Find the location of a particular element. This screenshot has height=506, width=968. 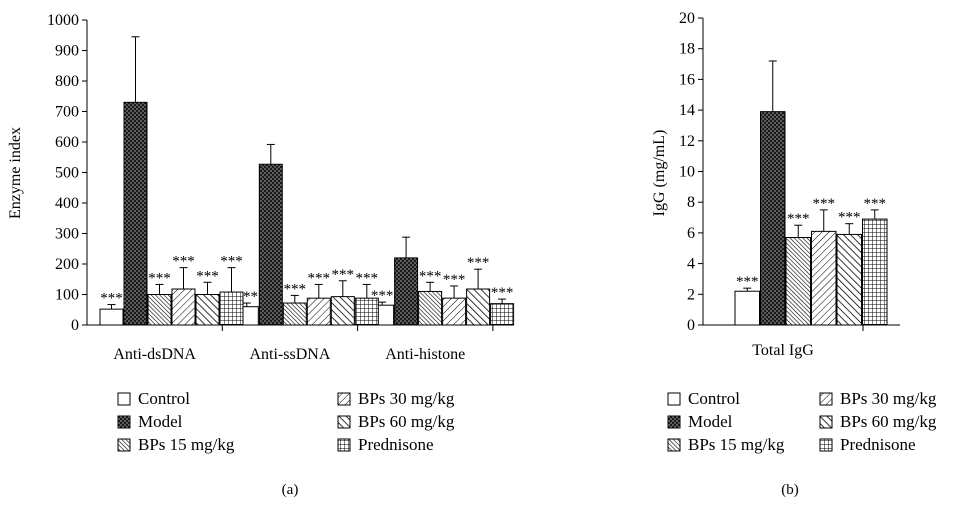

panel-label: (b) is located at coordinates (790, 490).